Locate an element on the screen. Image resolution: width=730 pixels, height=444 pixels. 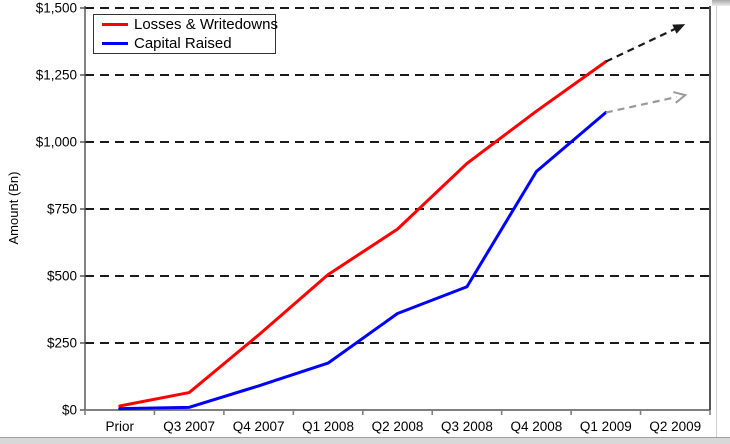
y-tick-label: $1,250 is located at coordinates (56, 75).